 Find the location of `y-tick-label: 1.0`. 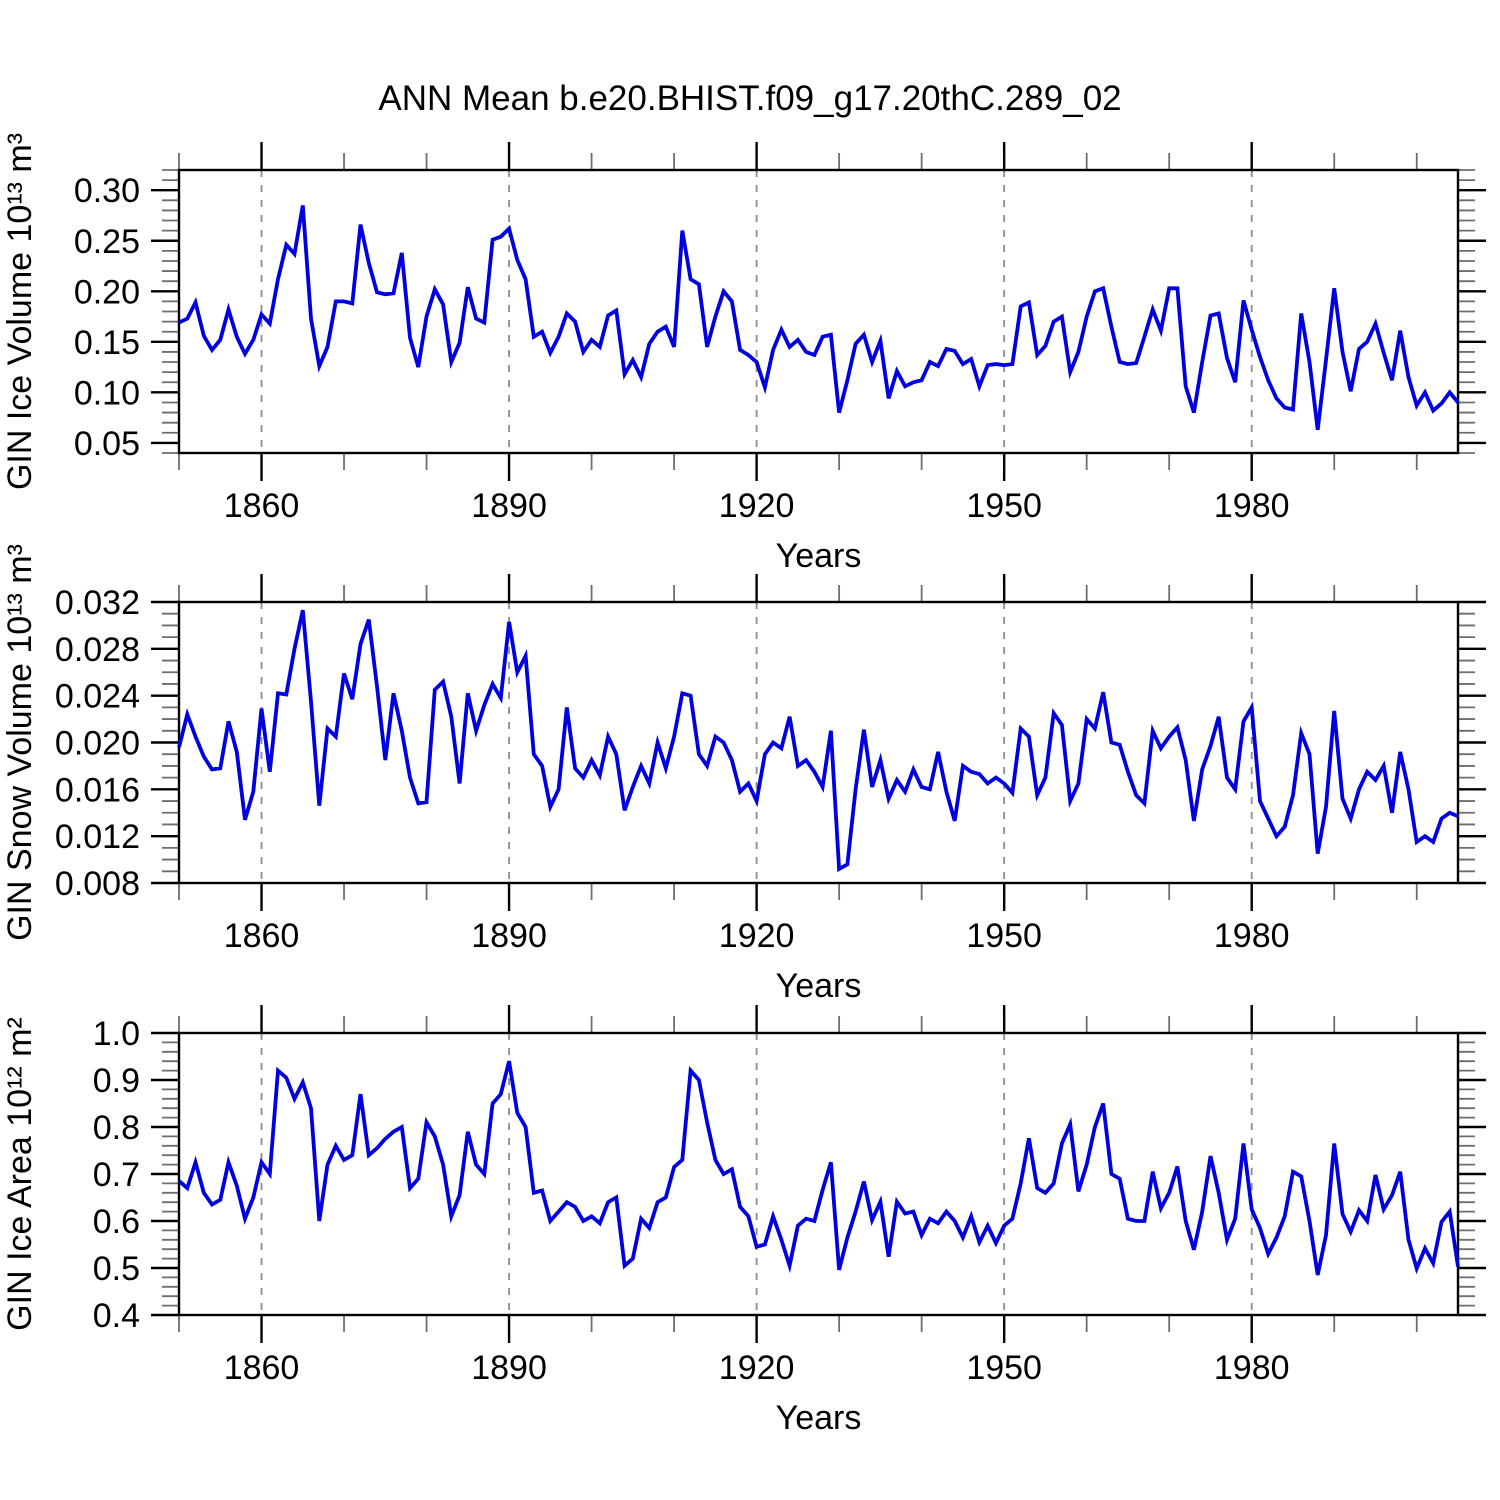

y-tick-label: 1.0 is located at coordinates (116, 1034).